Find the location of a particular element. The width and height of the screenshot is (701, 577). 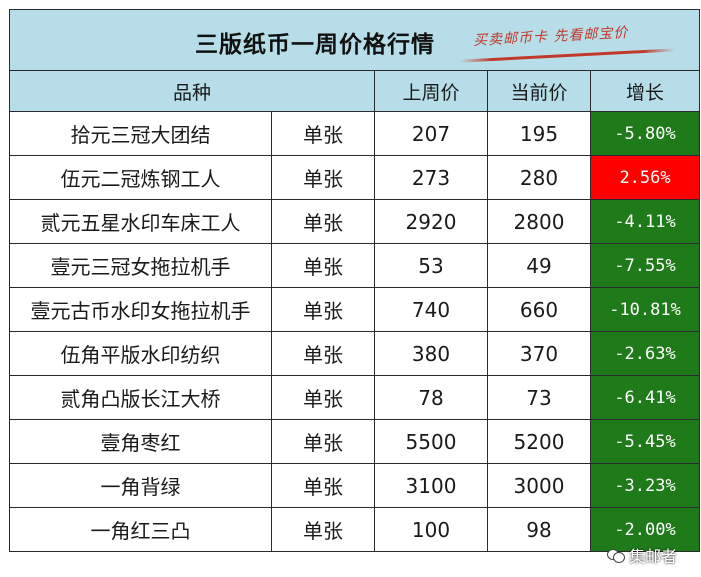

current-cell: 660 is located at coordinates (539, 309).